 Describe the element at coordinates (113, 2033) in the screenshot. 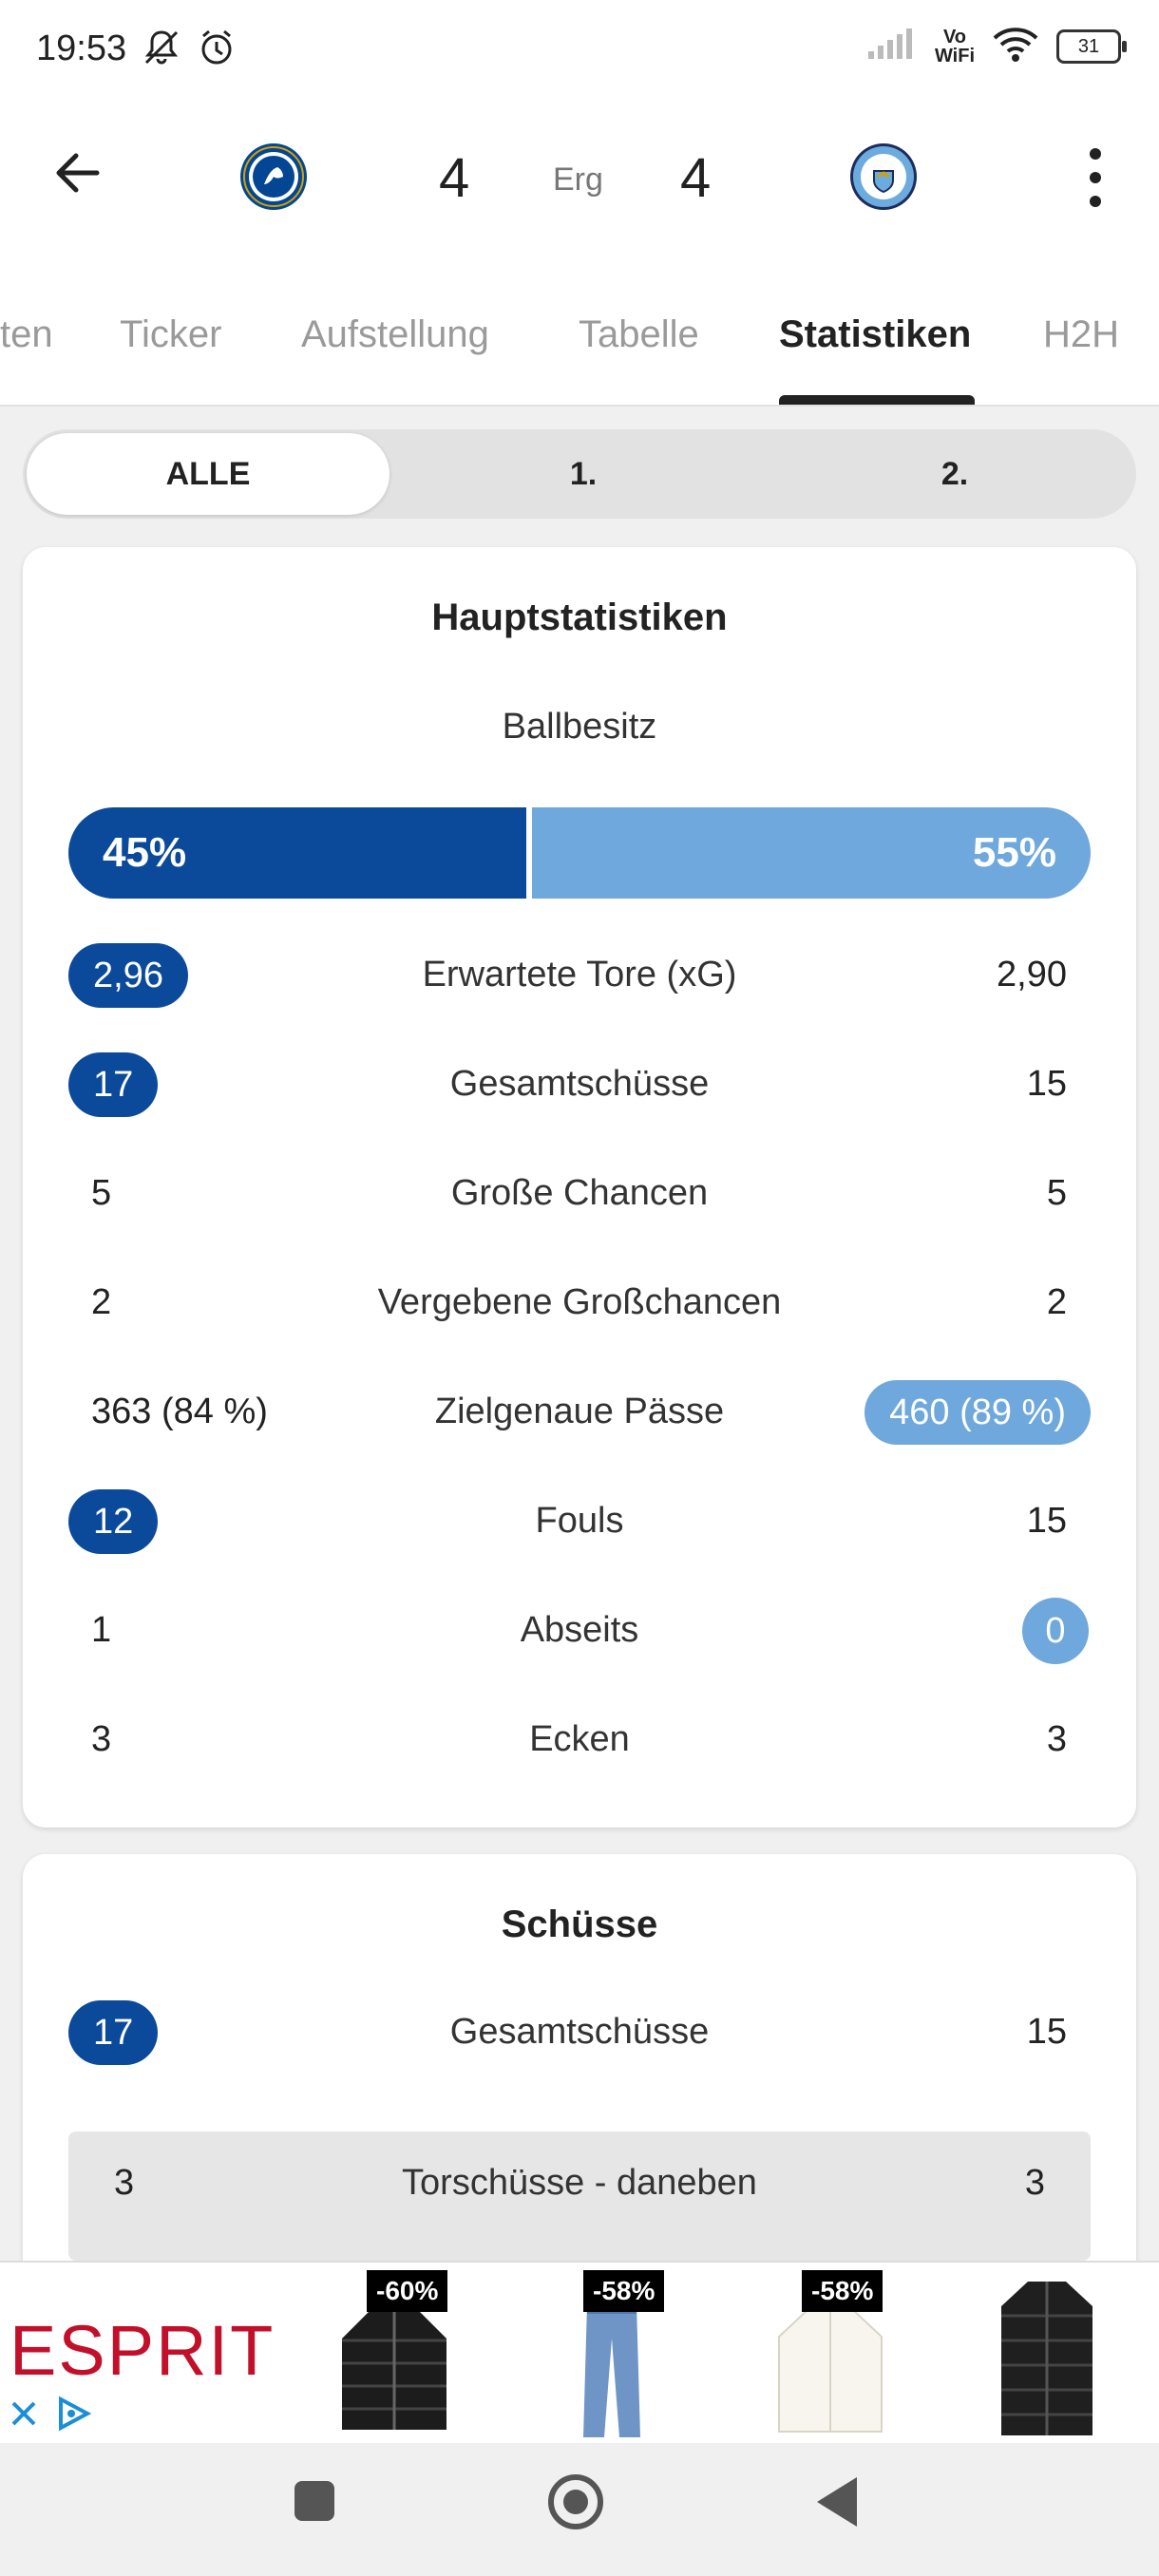

I see `shots-total-home-value: 17` at that location.